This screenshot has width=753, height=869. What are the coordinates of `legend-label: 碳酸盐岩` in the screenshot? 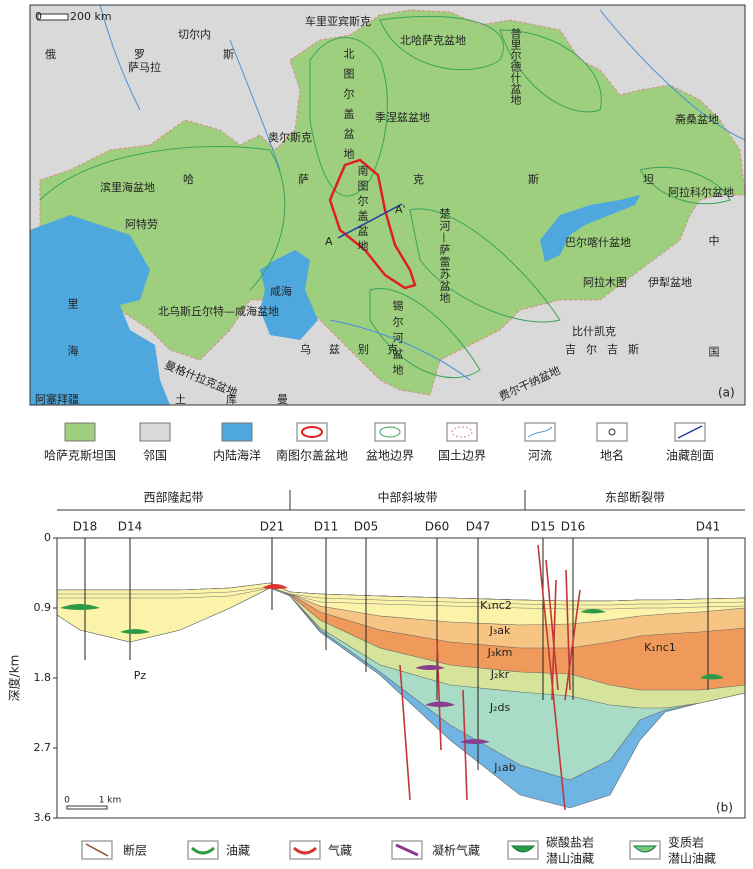 It's located at (570, 842).